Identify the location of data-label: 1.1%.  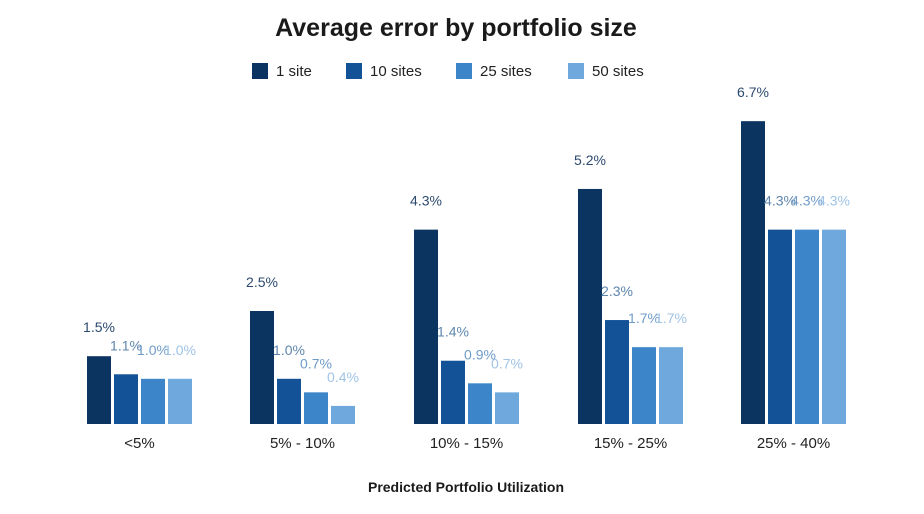
(126, 345).